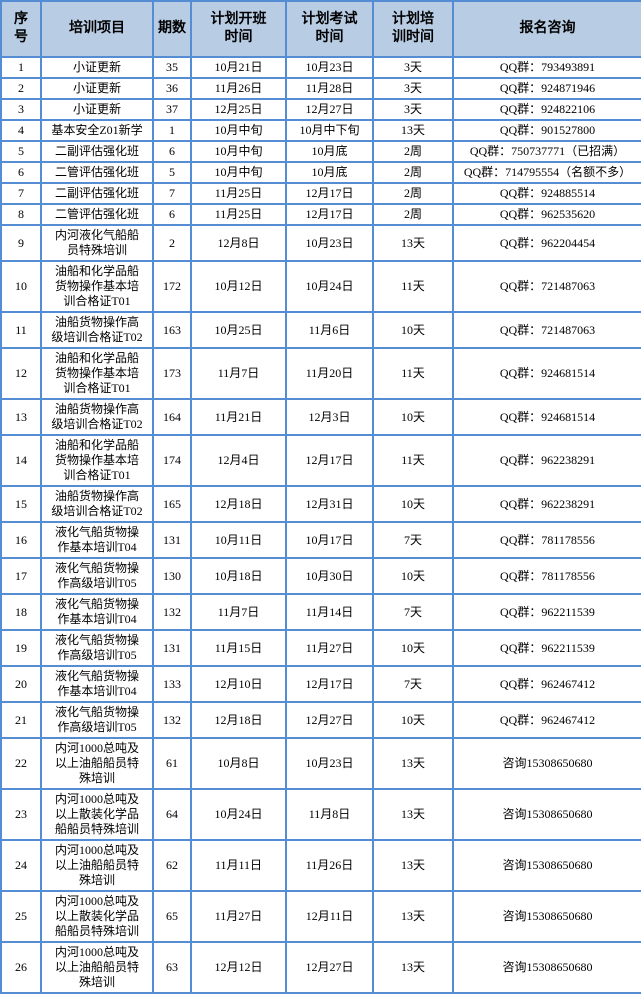 The width and height of the screenshot is (641, 994). I want to click on cell-contact: QQ群：901527800, so click(546, 130).